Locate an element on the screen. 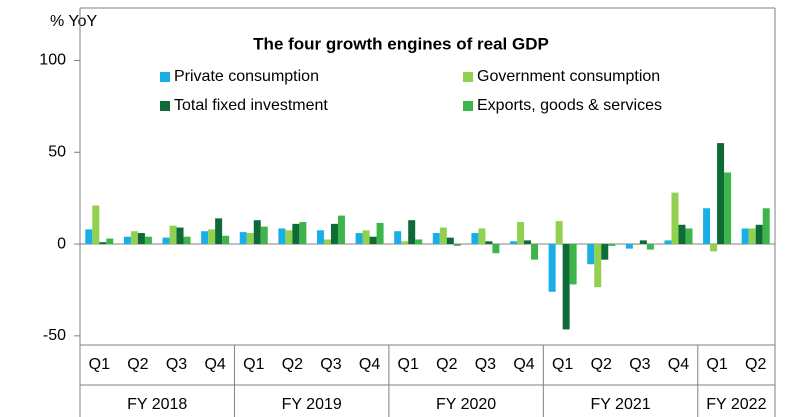  y-tick-label: 100 is located at coordinates (52, 60).